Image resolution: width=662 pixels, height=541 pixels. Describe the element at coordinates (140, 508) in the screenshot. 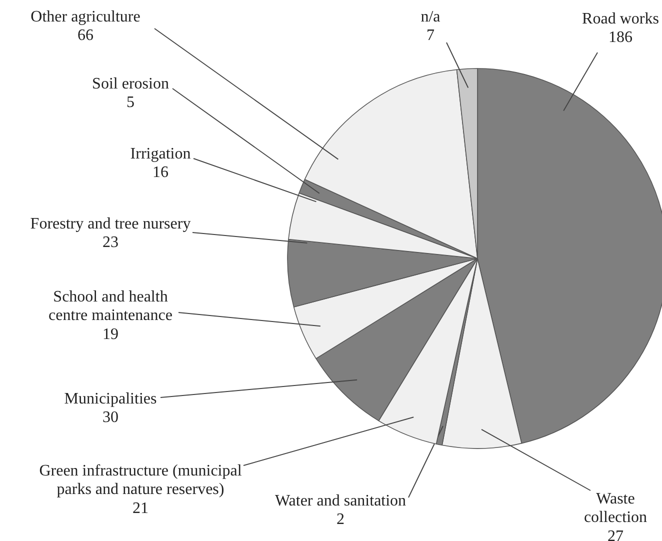

I see `data-label: 21` at that location.